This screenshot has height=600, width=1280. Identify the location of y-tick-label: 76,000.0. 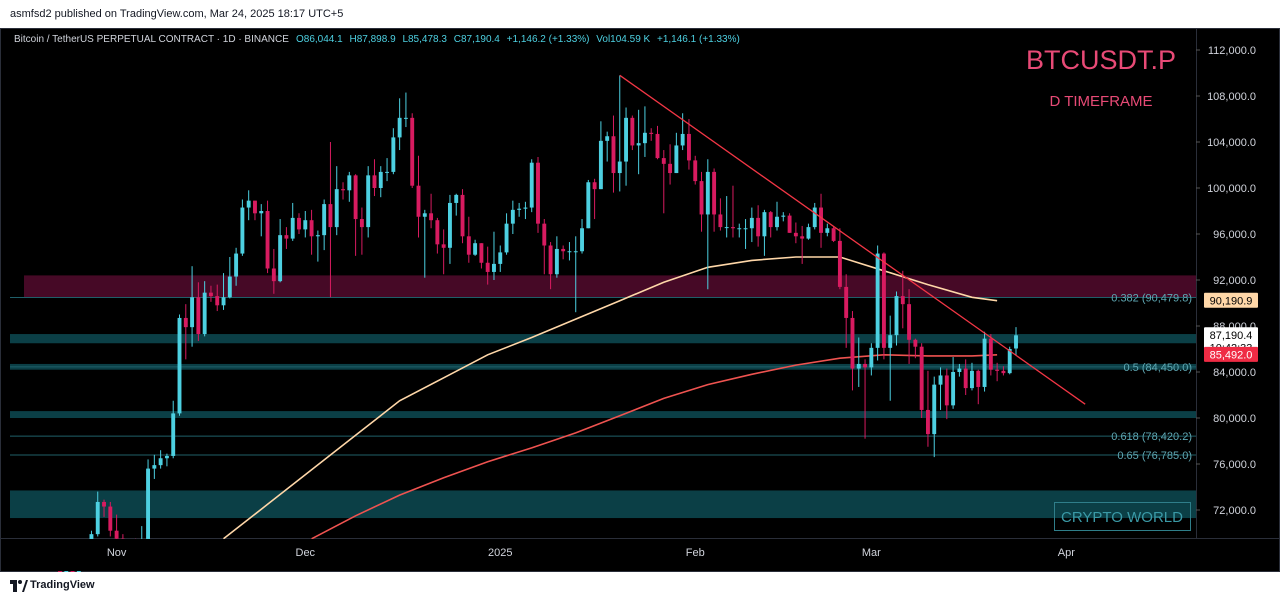
(1234, 465).